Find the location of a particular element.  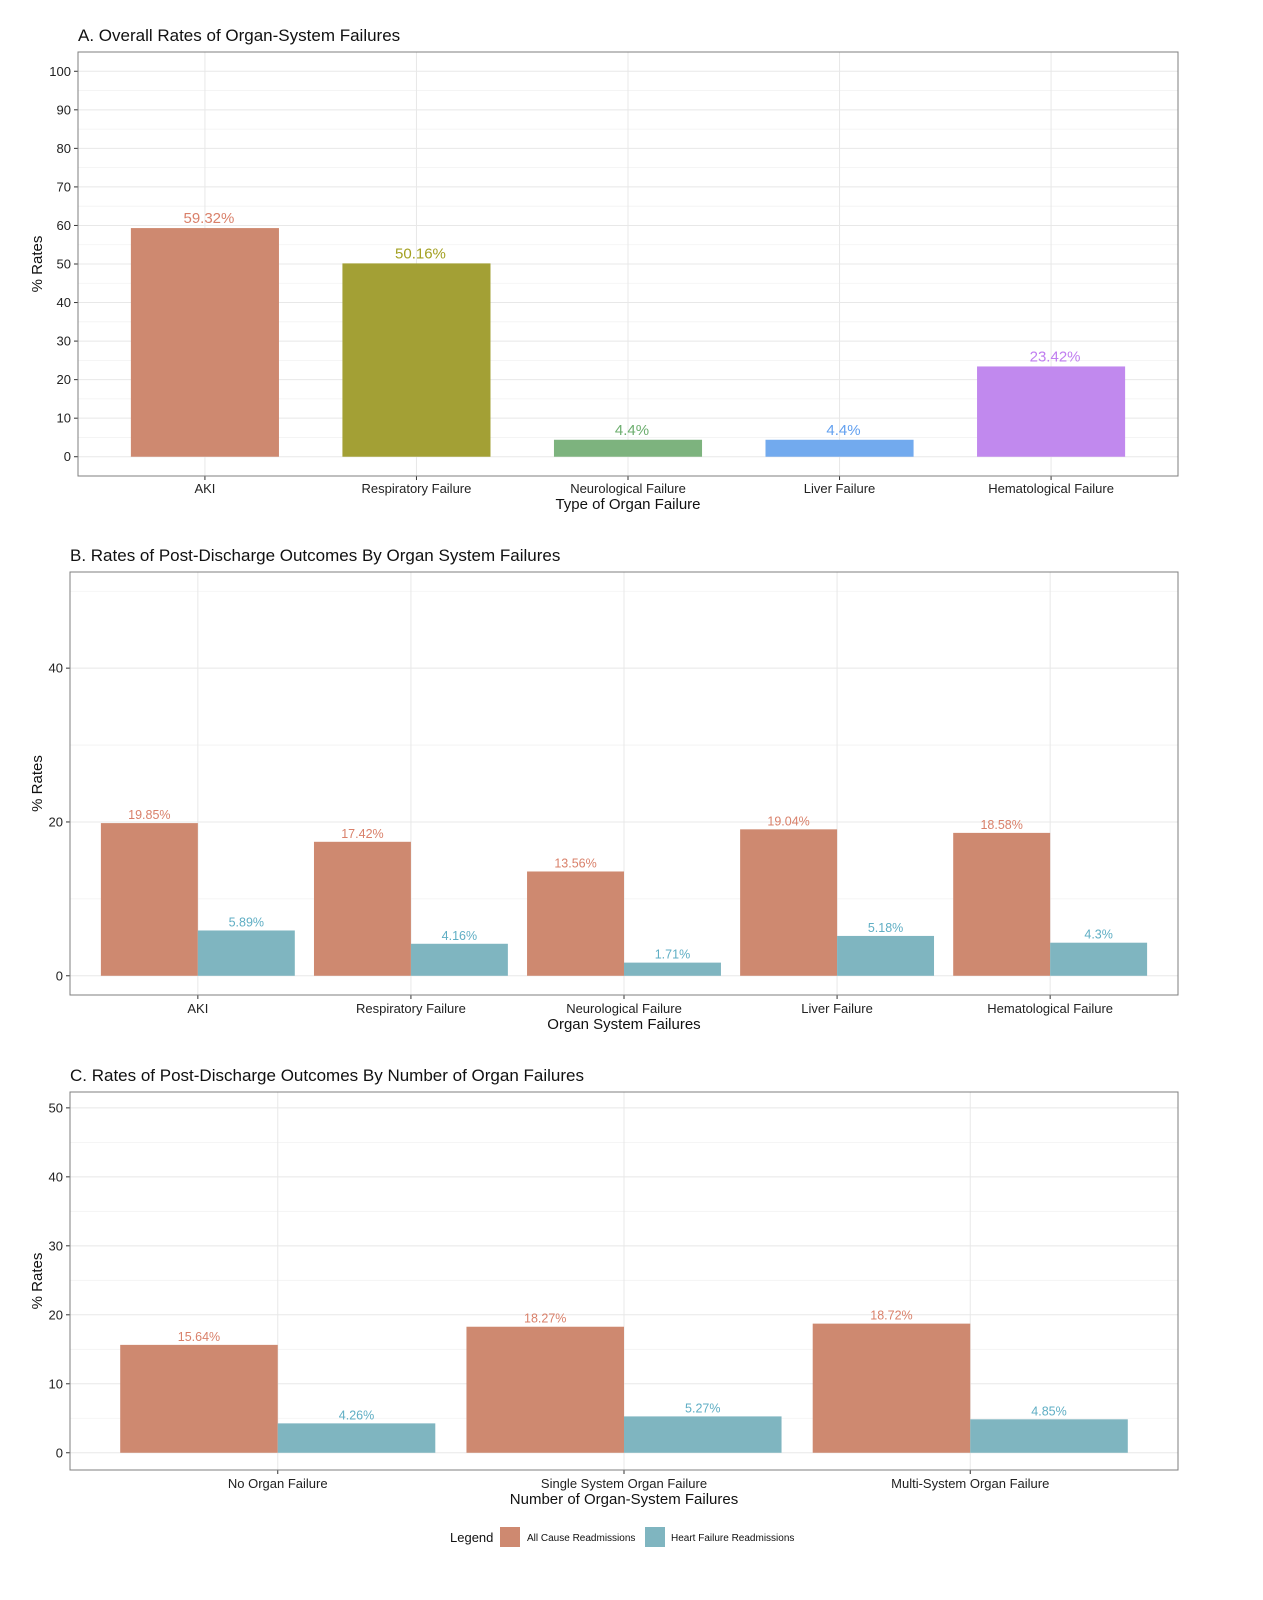

data-label: 19.85% is located at coordinates (149, 815).